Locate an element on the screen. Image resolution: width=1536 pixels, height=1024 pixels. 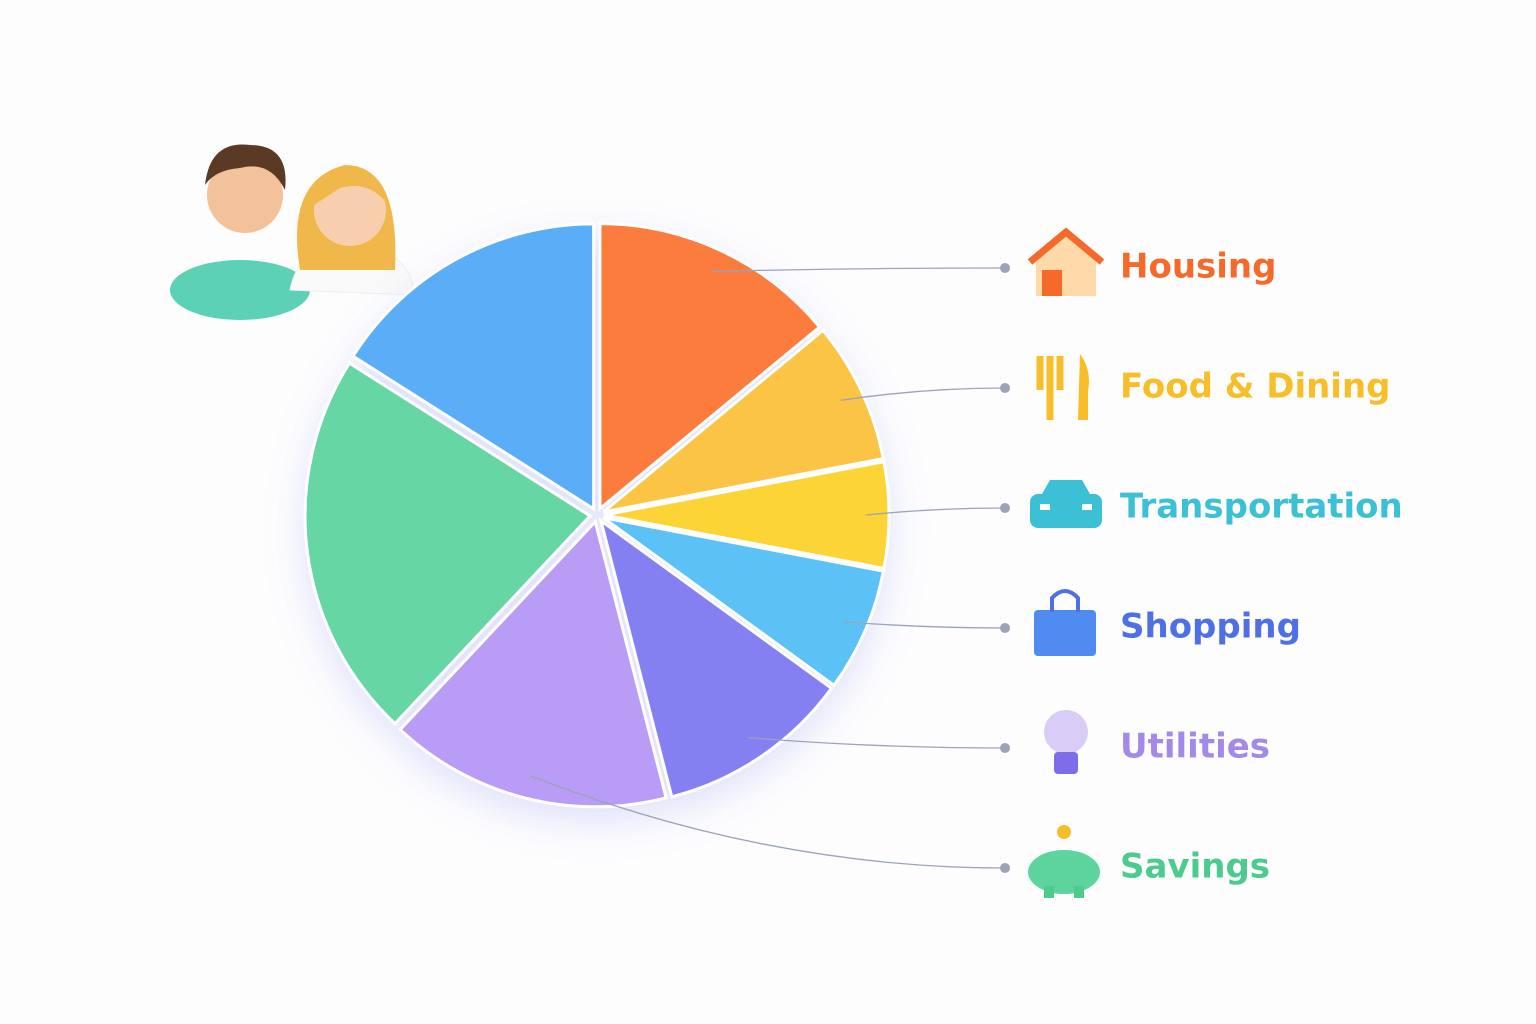
legend-label: Housing is located at coordinates (1198, 267).